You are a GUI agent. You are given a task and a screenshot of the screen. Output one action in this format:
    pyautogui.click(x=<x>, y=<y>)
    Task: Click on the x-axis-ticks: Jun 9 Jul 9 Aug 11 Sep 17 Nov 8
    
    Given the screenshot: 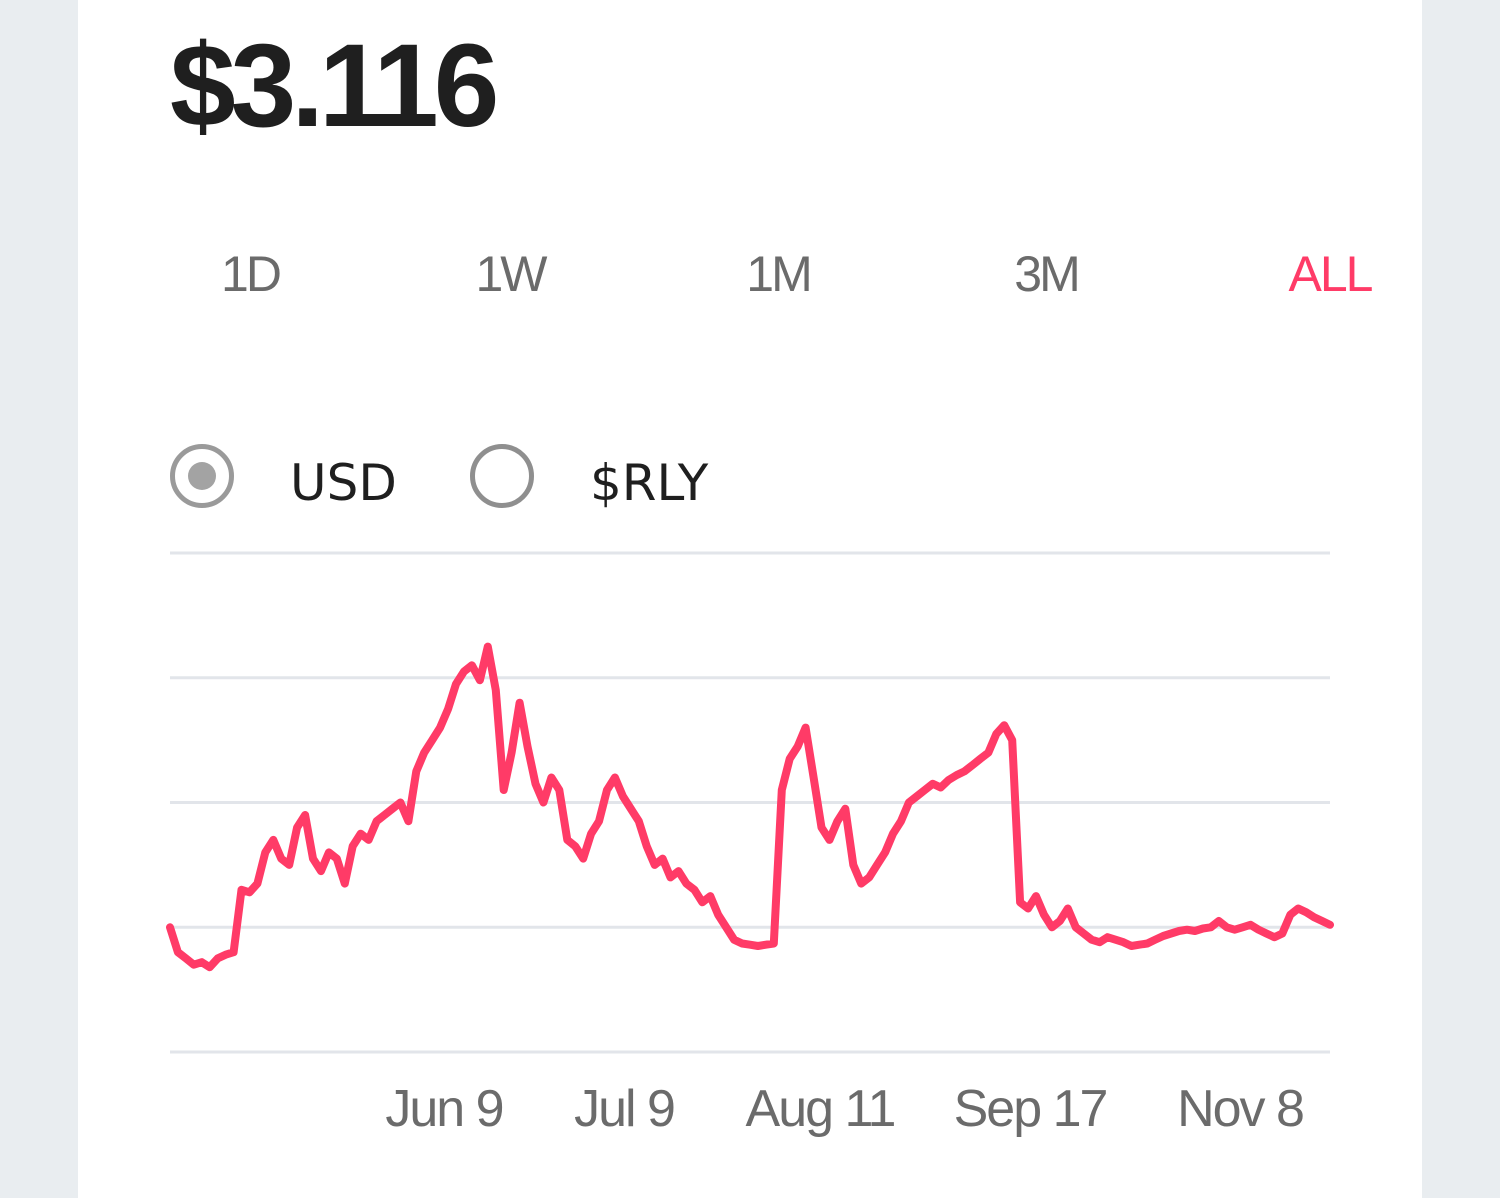 What is the action you would take?
    pyautogui.click(x=845, y=1109)
    